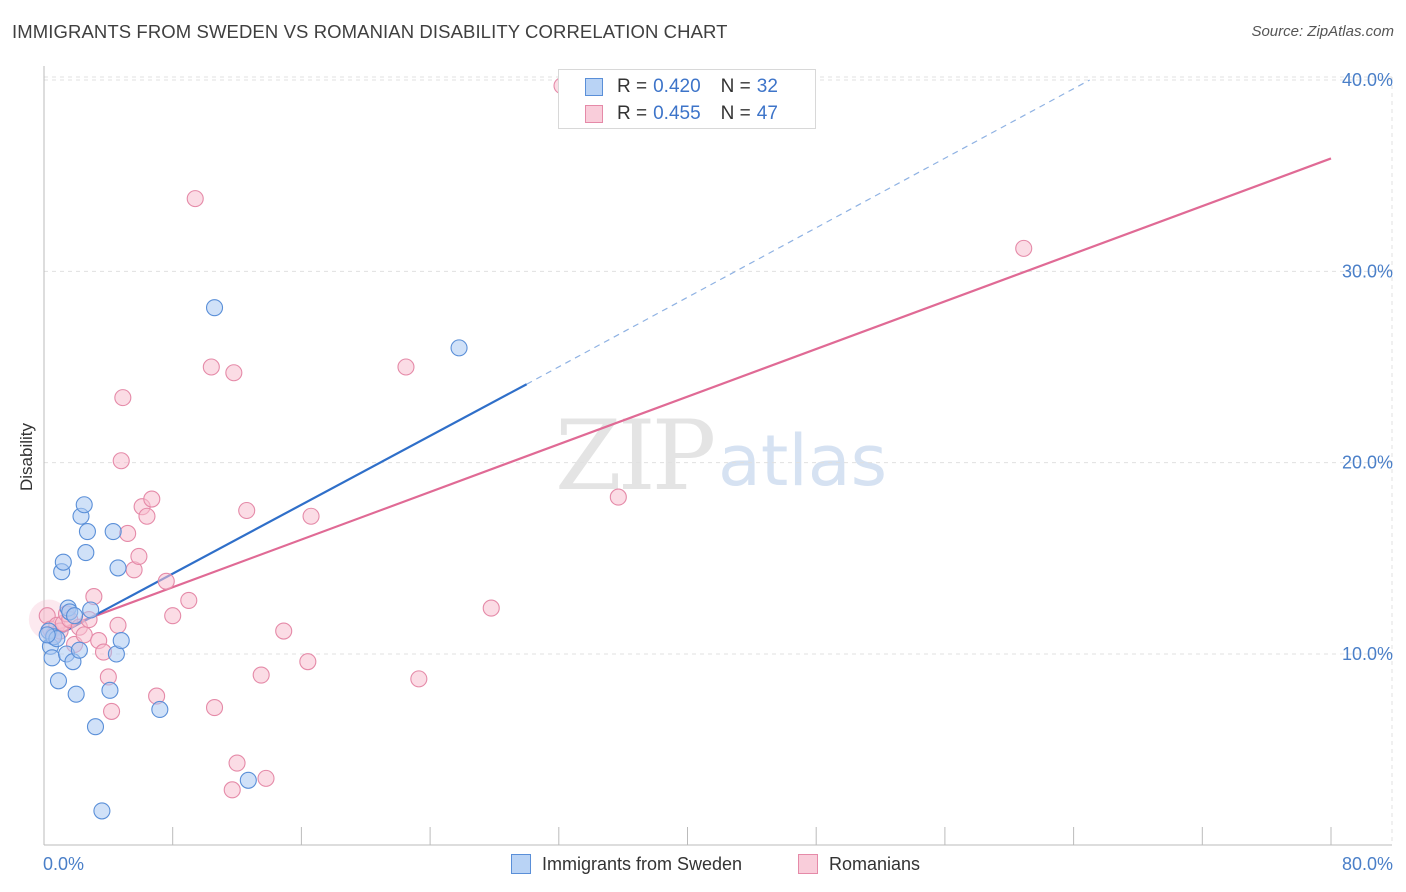 This screenshot has height=892, width=1406. Describe the element at coordinates (803, 461) in the screenshot. I see `watermark-atlas: atlas` at that location.